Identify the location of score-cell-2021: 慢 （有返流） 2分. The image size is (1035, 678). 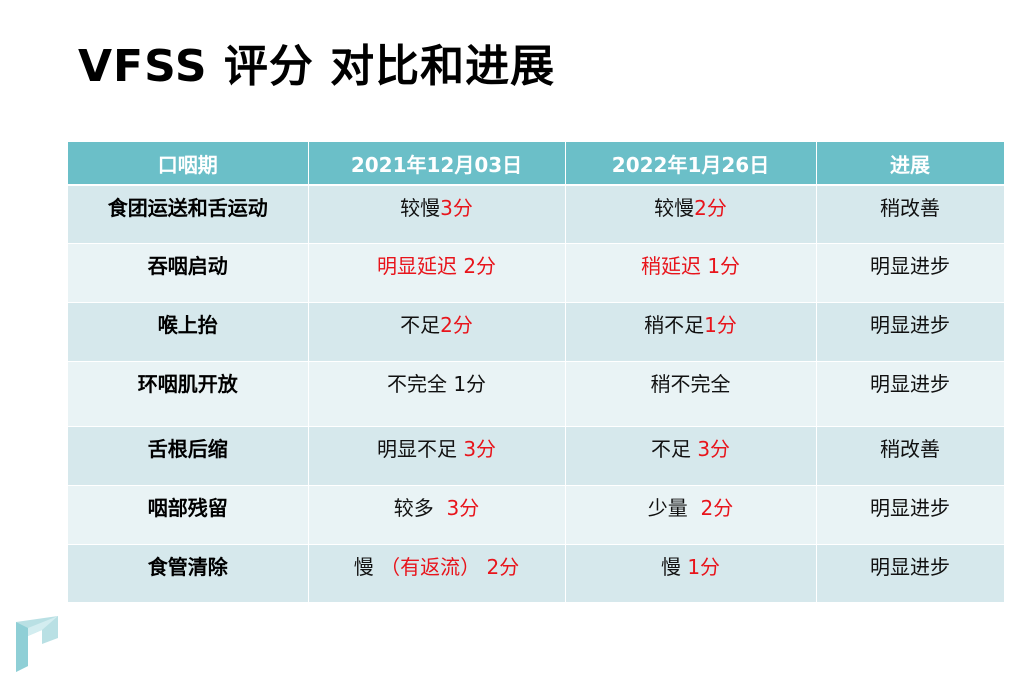
(437, 573).